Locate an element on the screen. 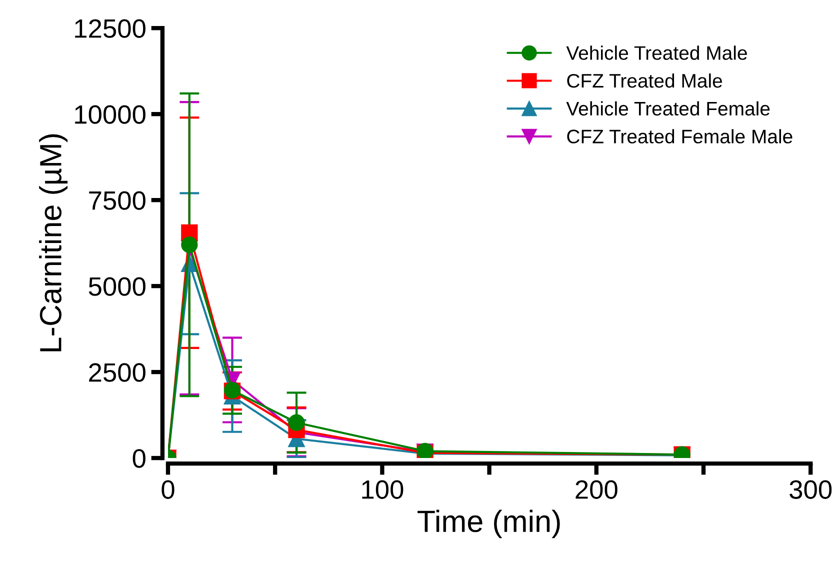  legend-label: Vehicle Treated Female is located at coordinates (668, 108).